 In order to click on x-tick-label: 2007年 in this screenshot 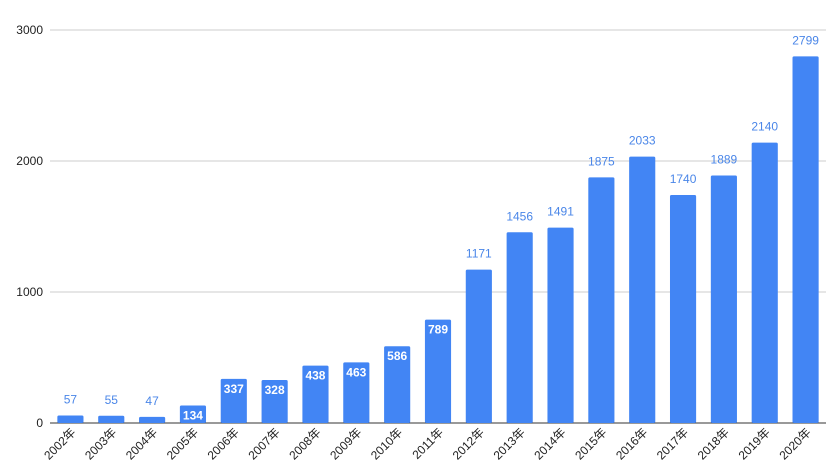, I will do `click(263, 443)`.